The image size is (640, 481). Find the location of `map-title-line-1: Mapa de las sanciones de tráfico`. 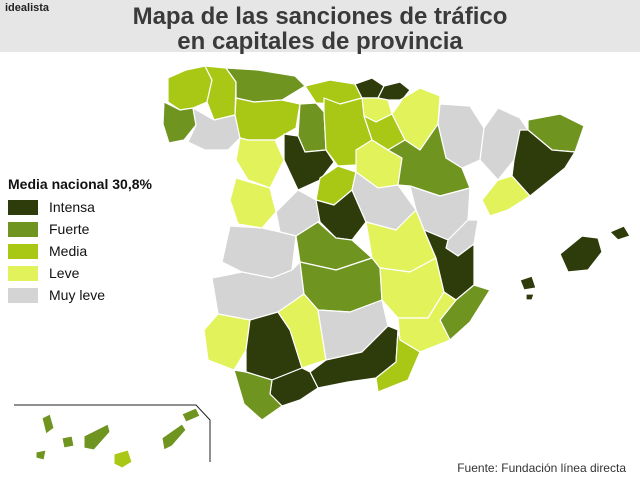

map-title-line-1: Mapa de las sanciones de tráfico is located at coordinates (320, 16).